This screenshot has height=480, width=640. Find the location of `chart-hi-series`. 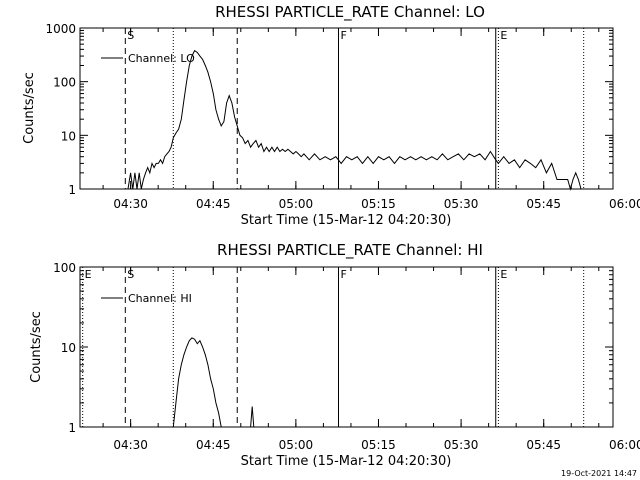

chart-hi-series is located at coordinates (213, 382).